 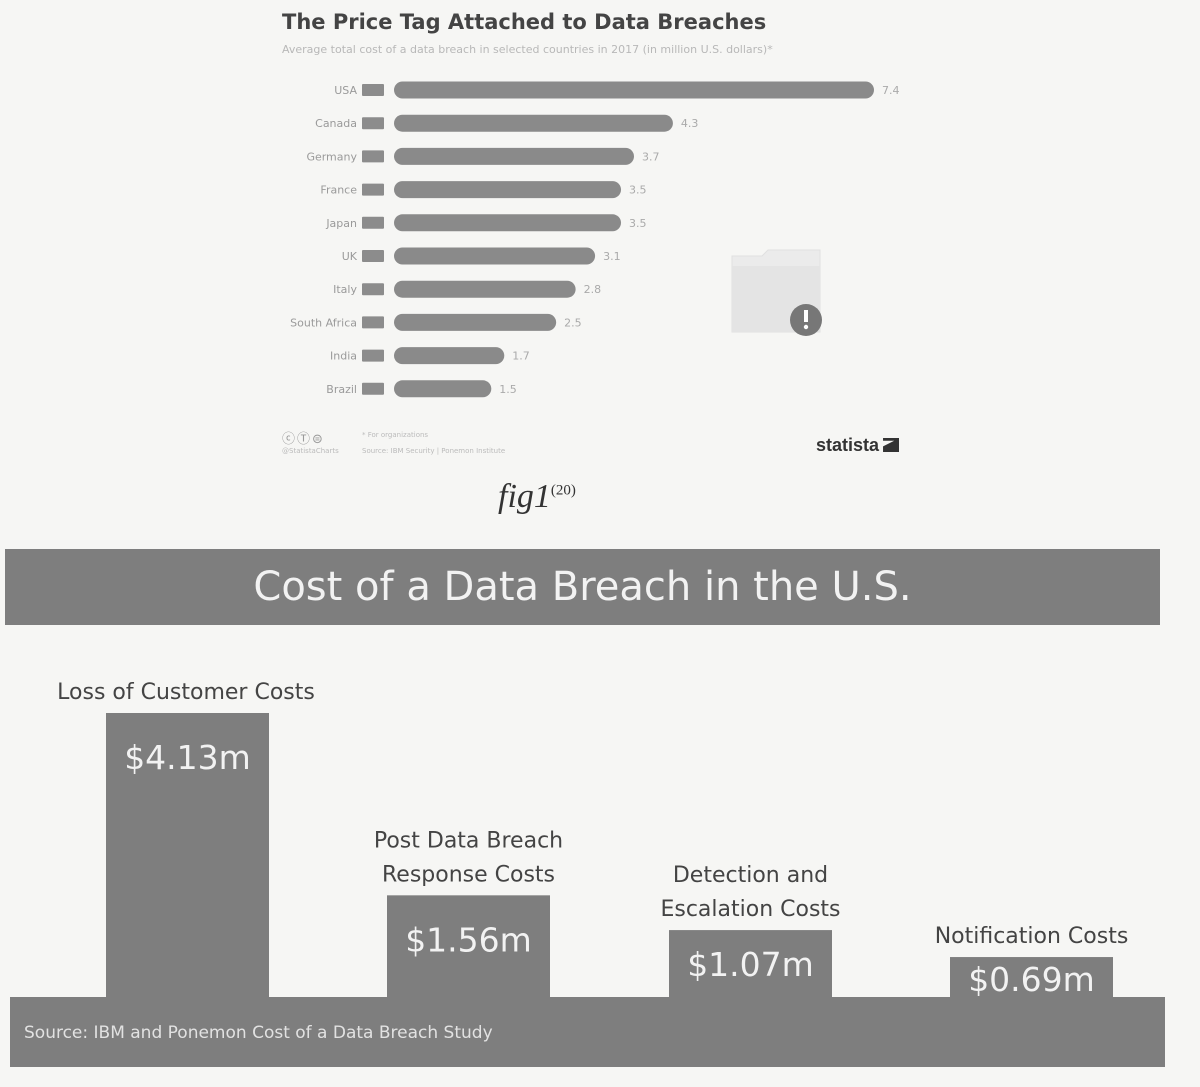 What do you see at coordinates (468, 840) in the screenshot?
I see `category-label: Post Data Breach` at bounding box center [468, 840].